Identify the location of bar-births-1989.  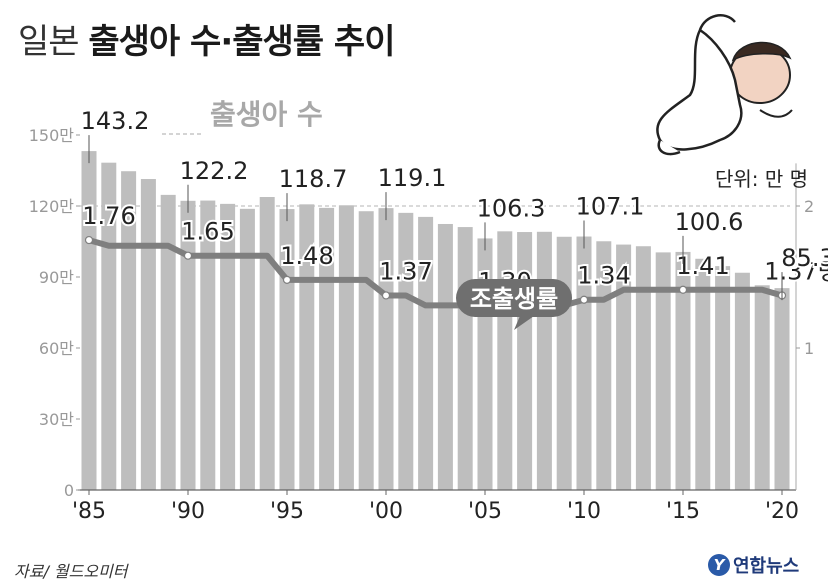
(168, 342).